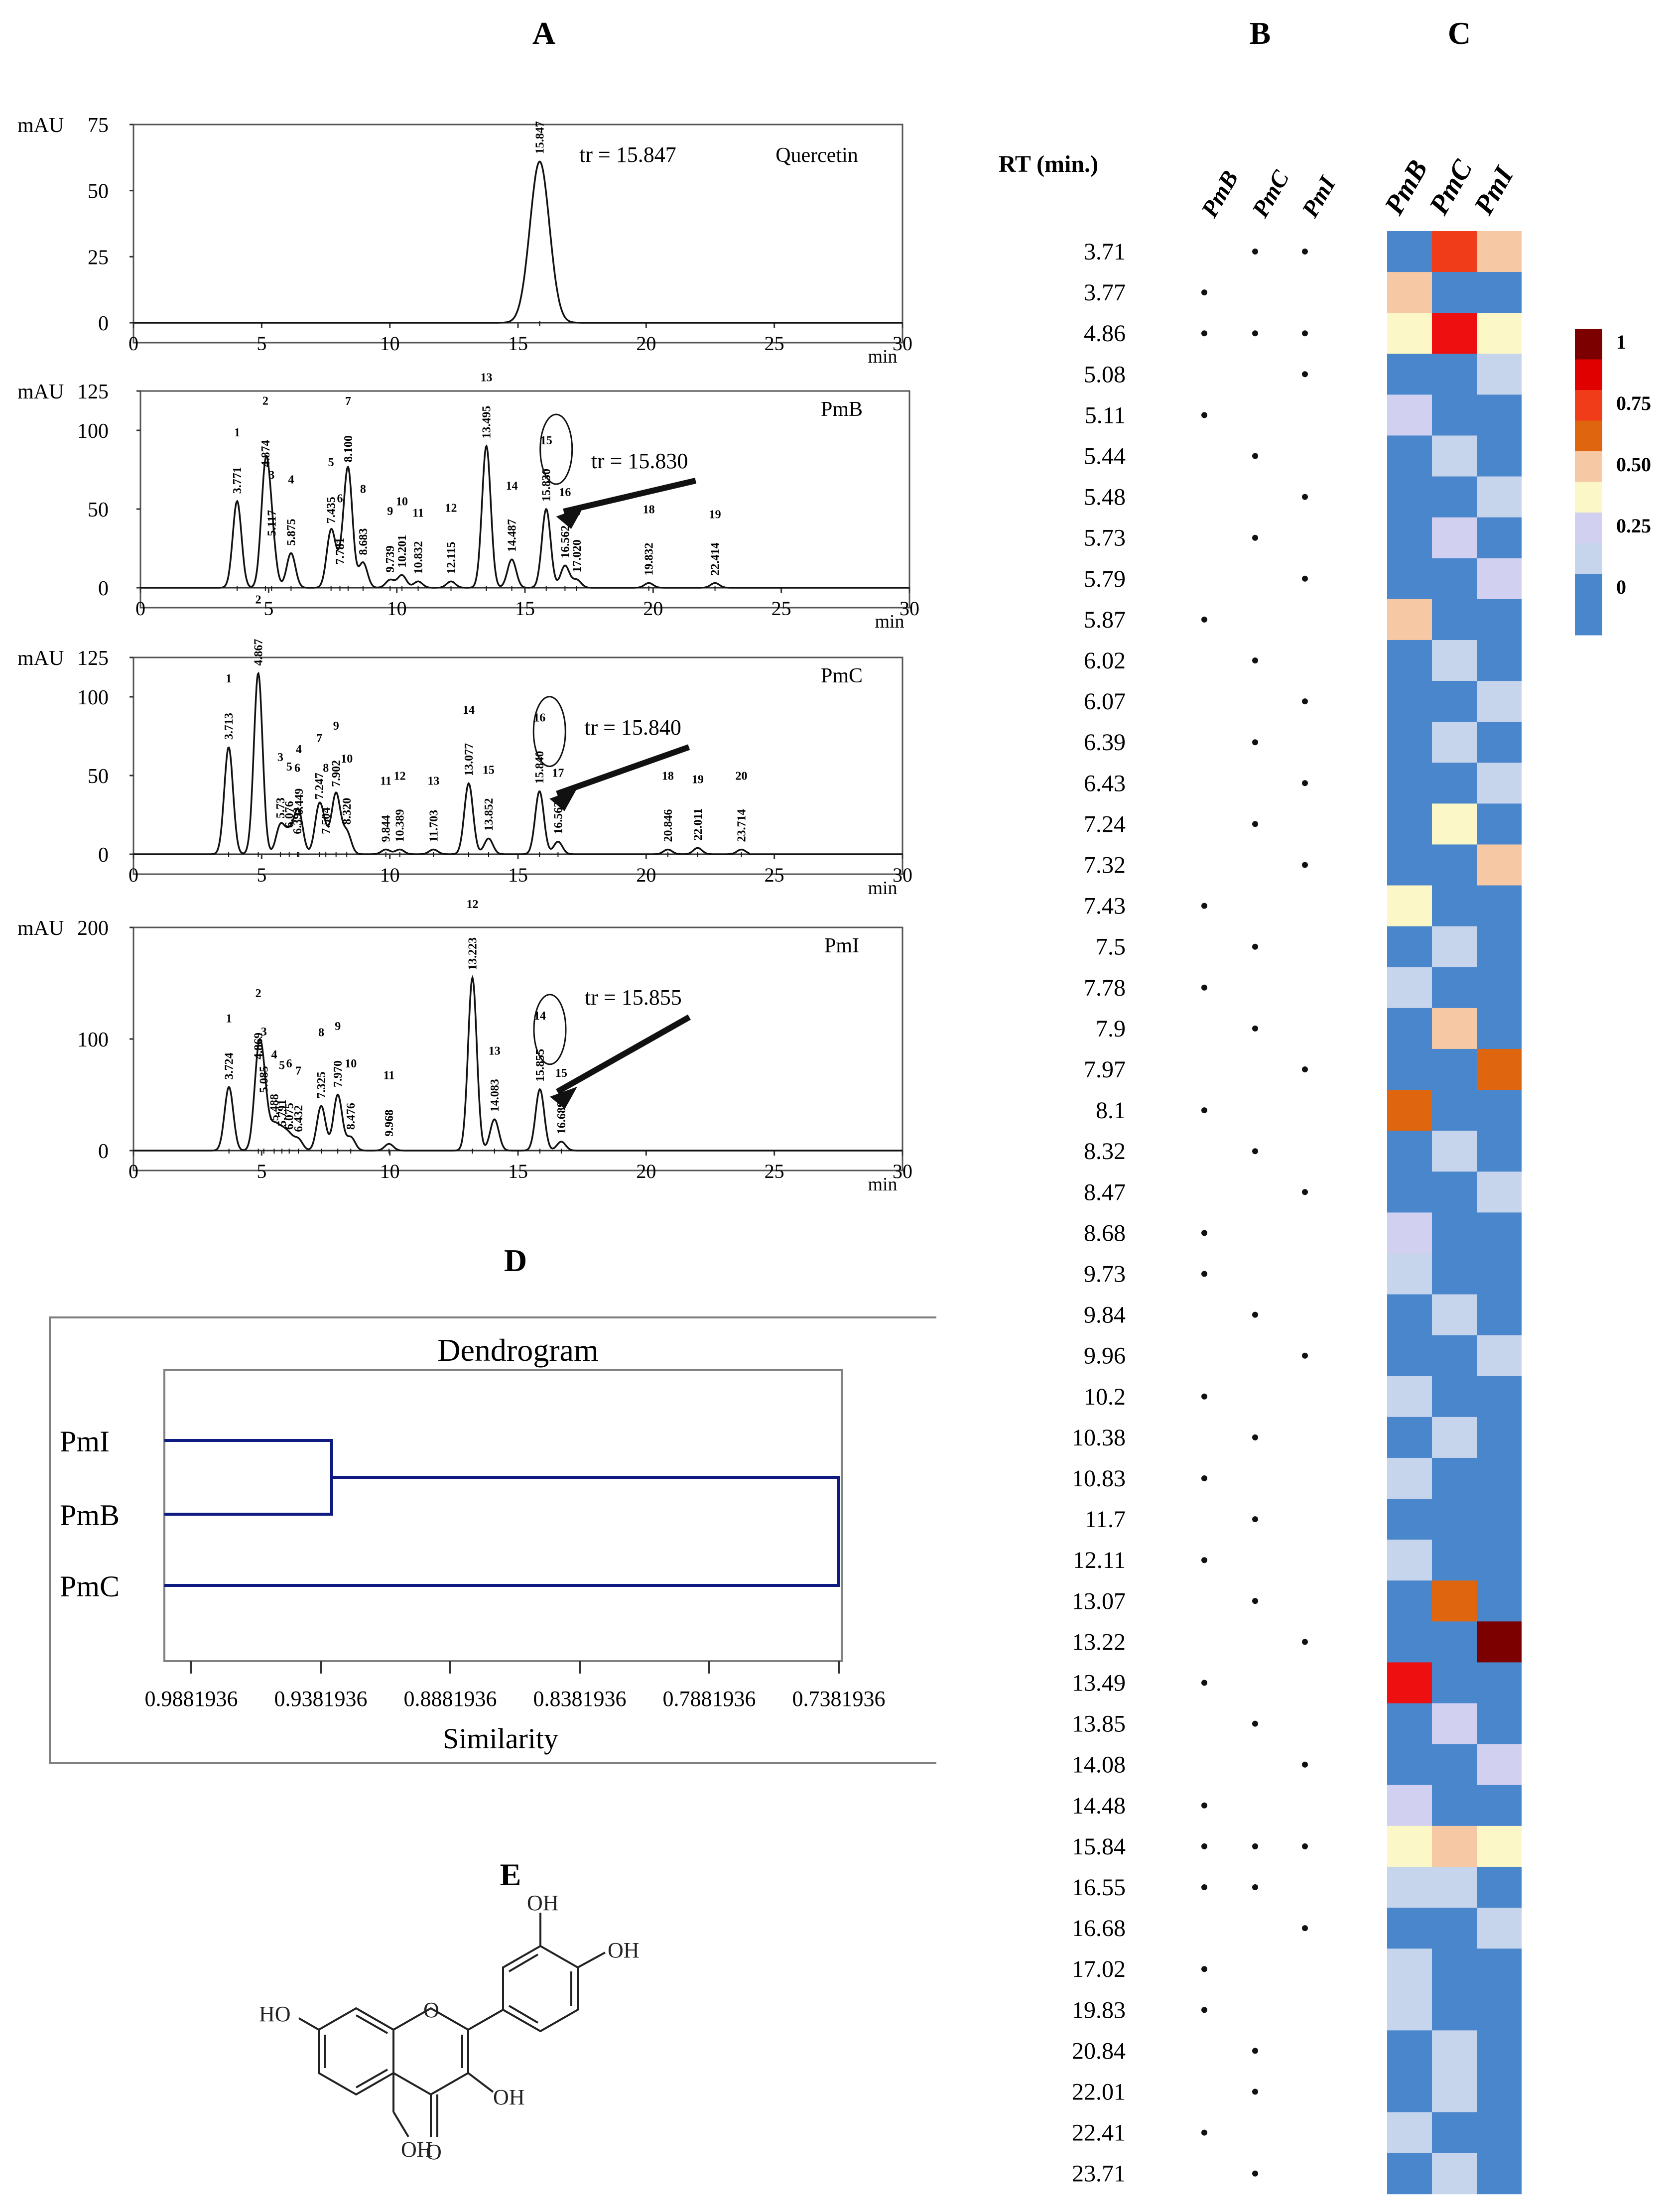 The width and height of the screenshot is (1674, 2212). I want to click on peak-rt-label: 14.487, so click(512, 535).